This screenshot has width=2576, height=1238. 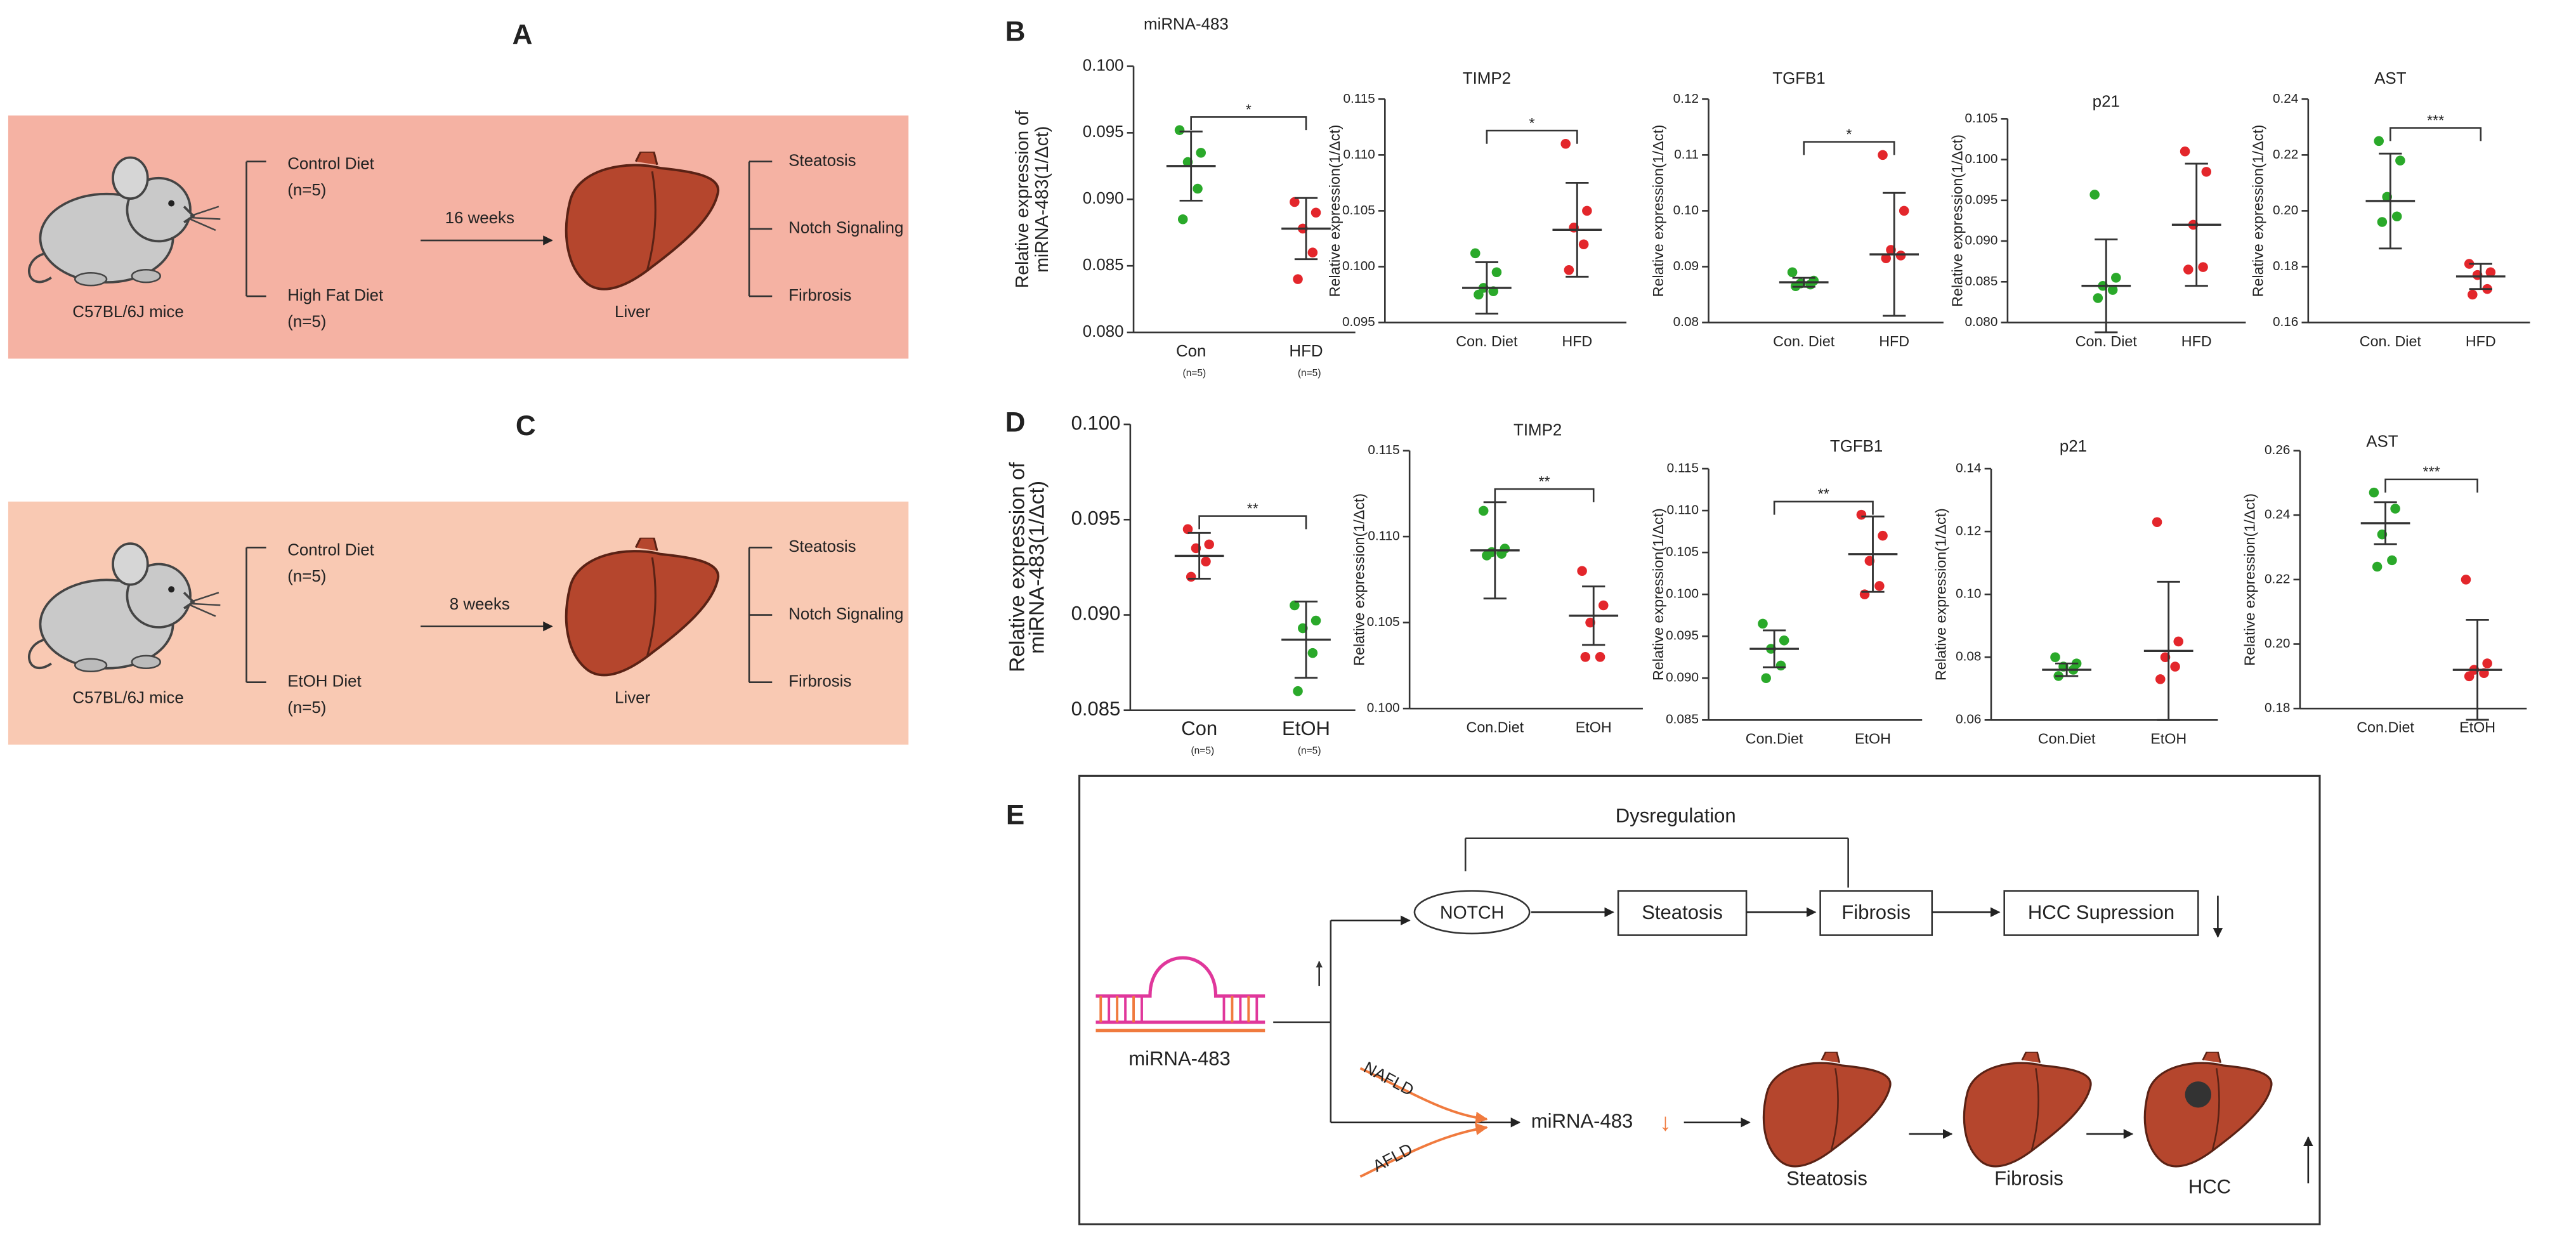 What do you see at coordinates (1015, 815) in the screenshot?
I see `panel-label: E` at bounding box center [1015, 815].